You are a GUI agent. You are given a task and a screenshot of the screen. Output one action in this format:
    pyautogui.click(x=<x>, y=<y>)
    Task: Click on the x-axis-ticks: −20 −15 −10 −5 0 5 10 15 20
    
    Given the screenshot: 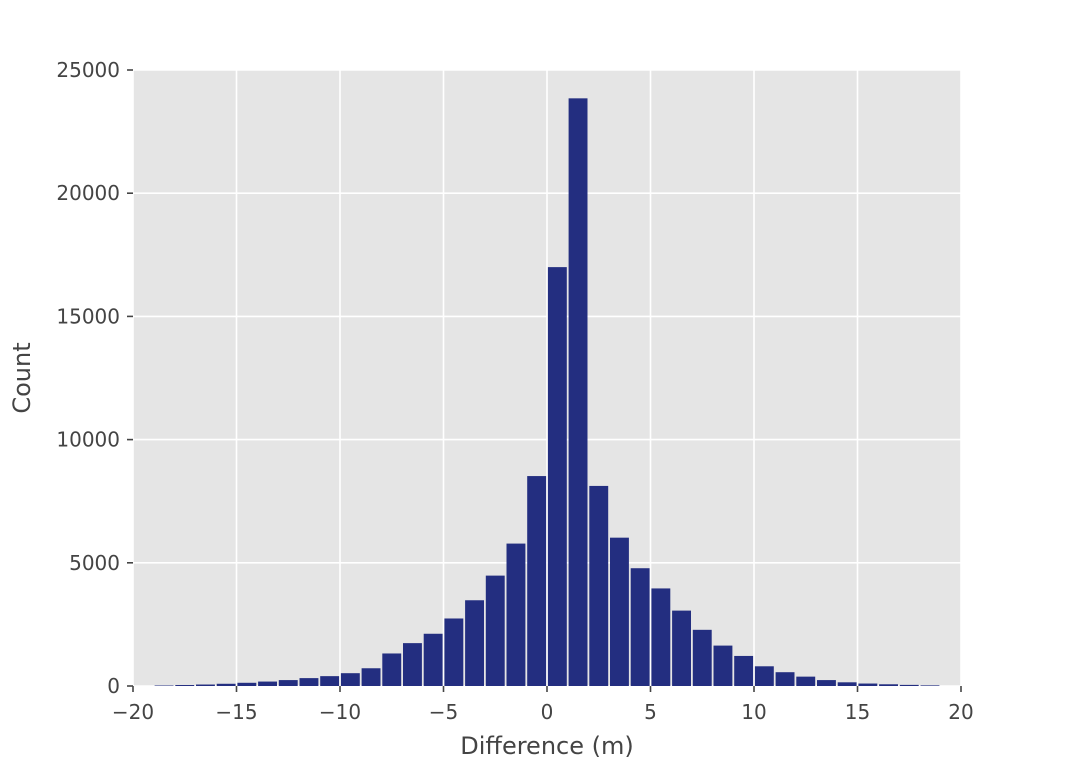 What is the action you would take?
    pyautogui.click(x=543, y=705)
    